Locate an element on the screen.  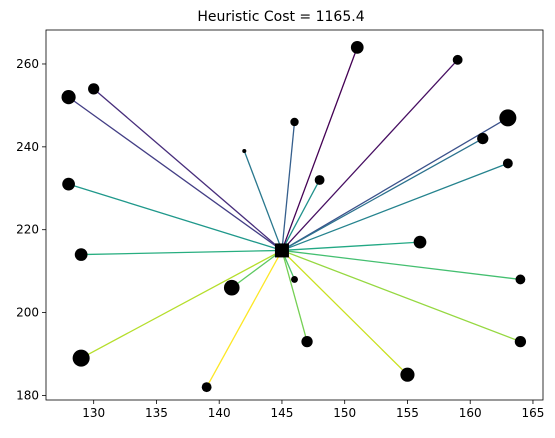
y-tick-label-220: 220 is located at coordinates (27, 230).